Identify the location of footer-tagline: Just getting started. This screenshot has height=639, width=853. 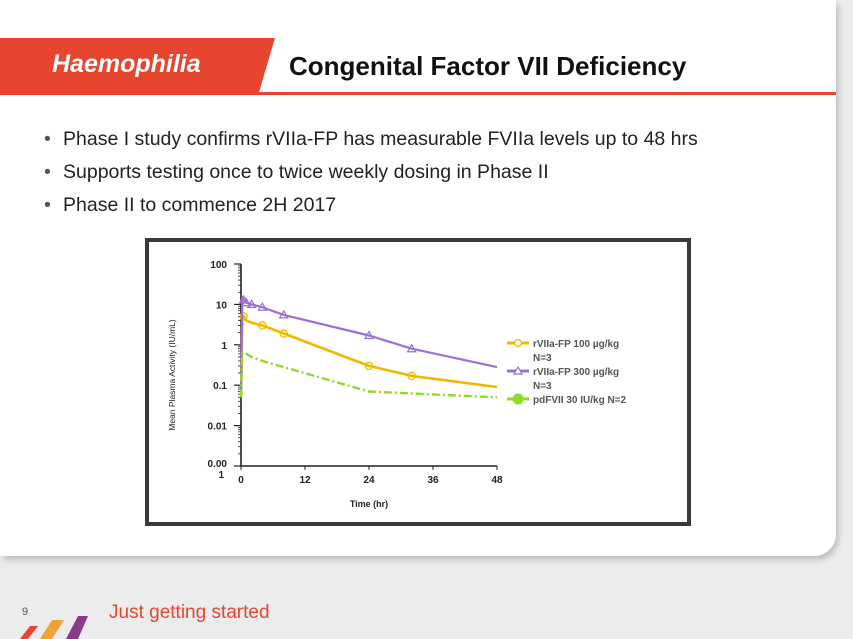
(189, 612).